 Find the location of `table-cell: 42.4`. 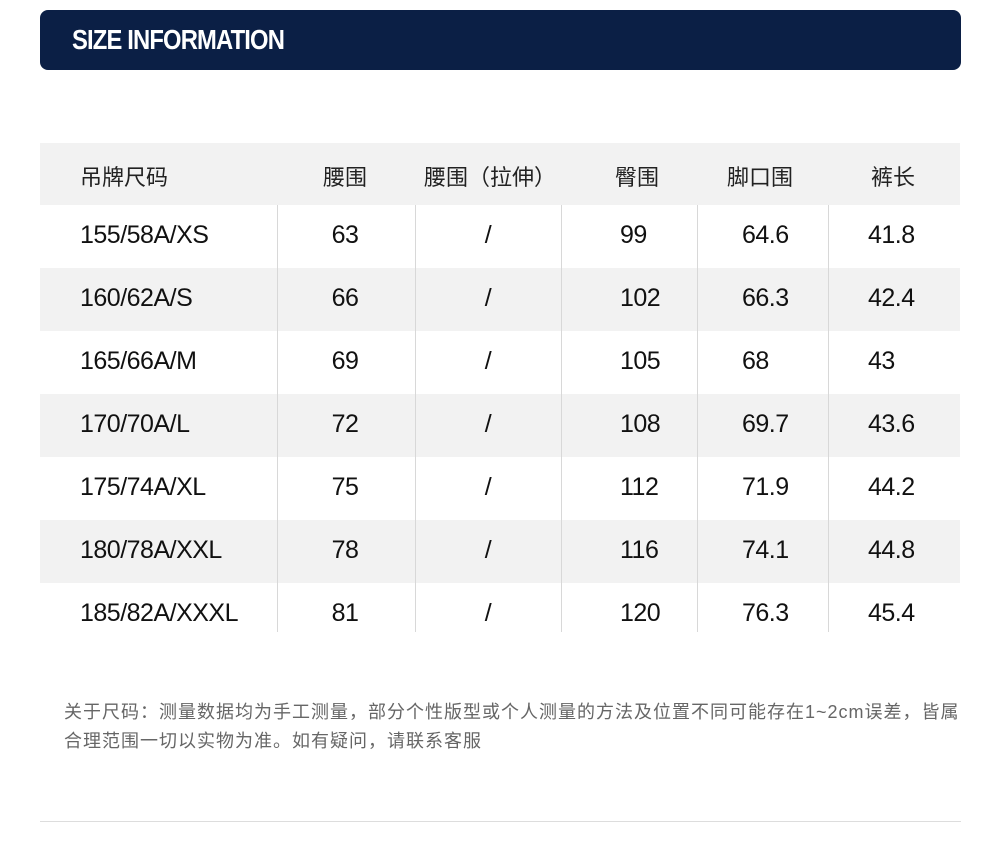

table-cell: 42.4 is located at coordinates (891, 298).